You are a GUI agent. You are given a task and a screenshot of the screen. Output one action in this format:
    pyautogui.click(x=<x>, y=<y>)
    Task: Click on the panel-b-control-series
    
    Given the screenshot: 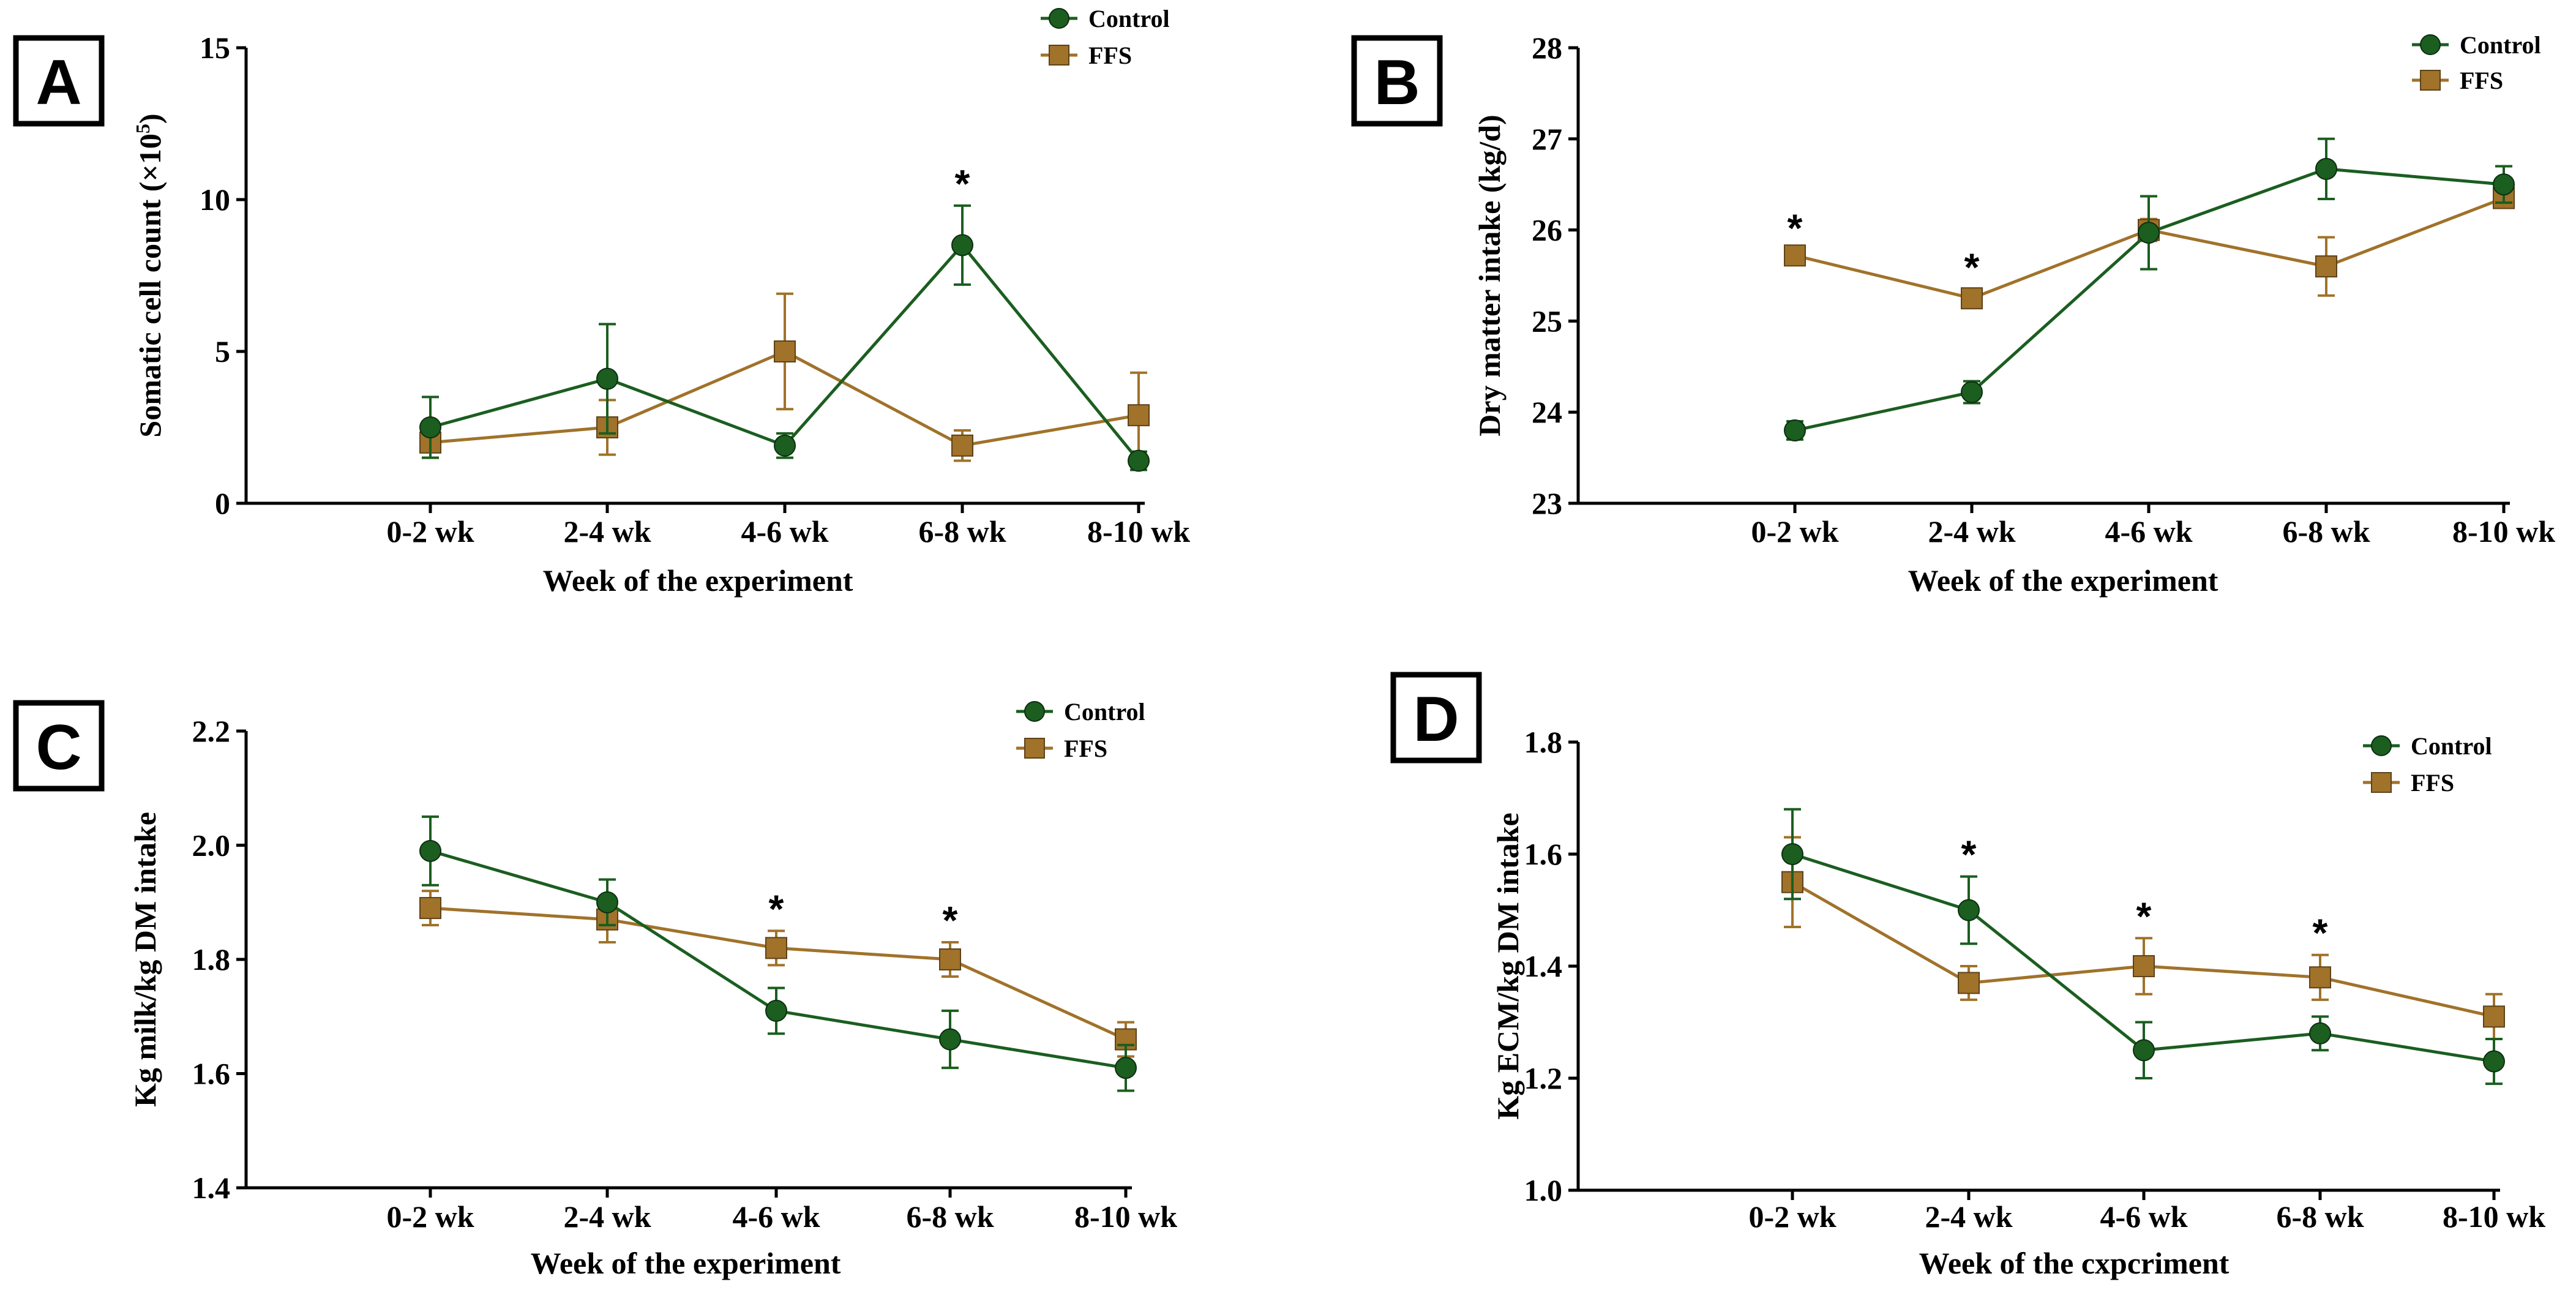 What is the action you would take?
    pyautogui.click(x=2149, y=289)
    